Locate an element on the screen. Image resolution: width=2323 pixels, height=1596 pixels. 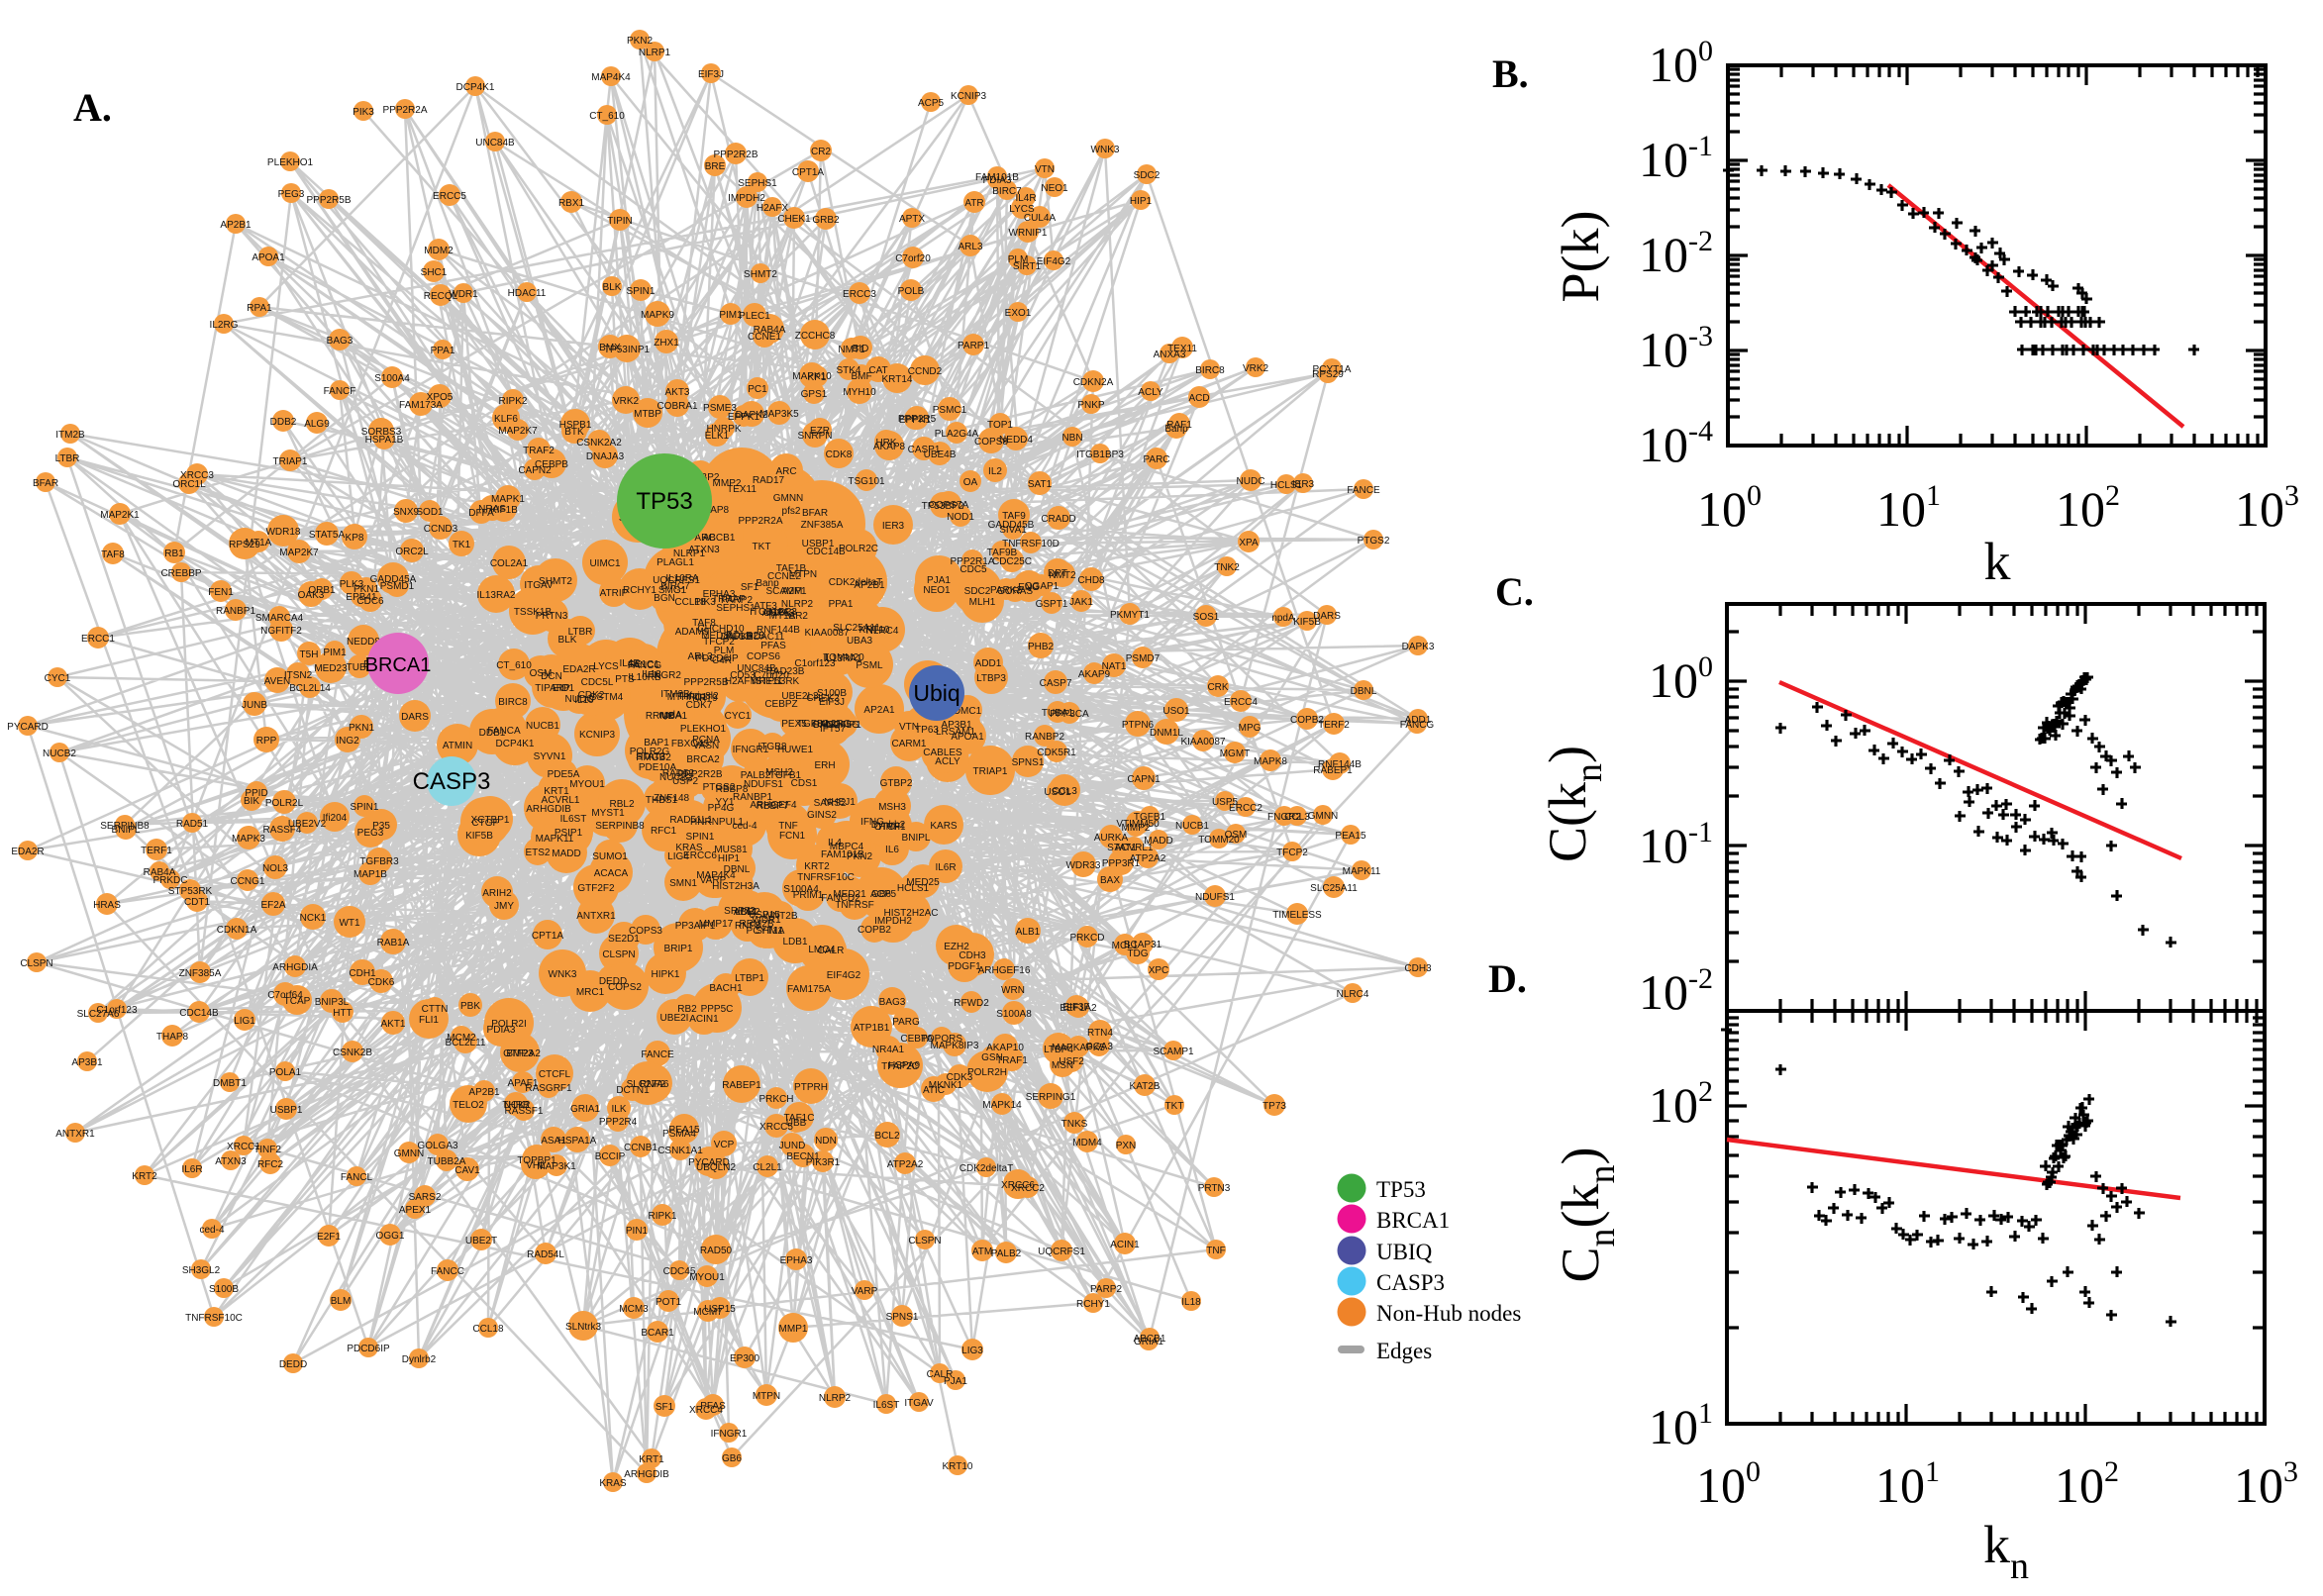
svg-text: CAT is located at coordinates (877, 370).